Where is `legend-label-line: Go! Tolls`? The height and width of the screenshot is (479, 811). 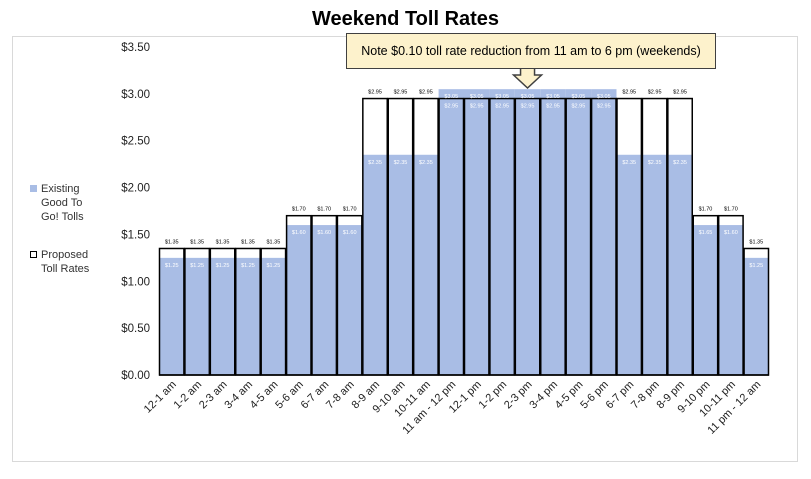 legend-label-line: Go! Tolls is located at coordinates (62, 217).